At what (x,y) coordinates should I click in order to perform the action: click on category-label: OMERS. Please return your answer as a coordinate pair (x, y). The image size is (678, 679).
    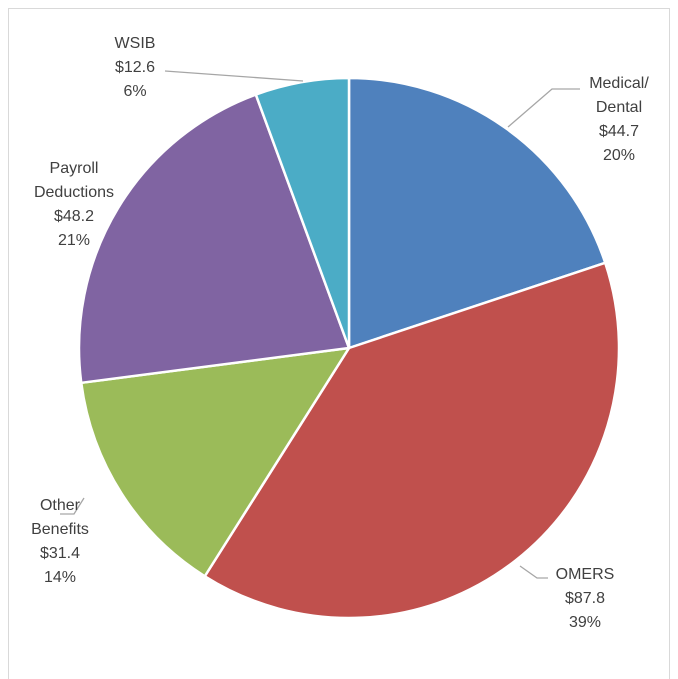
    Looking at the image, I should click on (585, 574).